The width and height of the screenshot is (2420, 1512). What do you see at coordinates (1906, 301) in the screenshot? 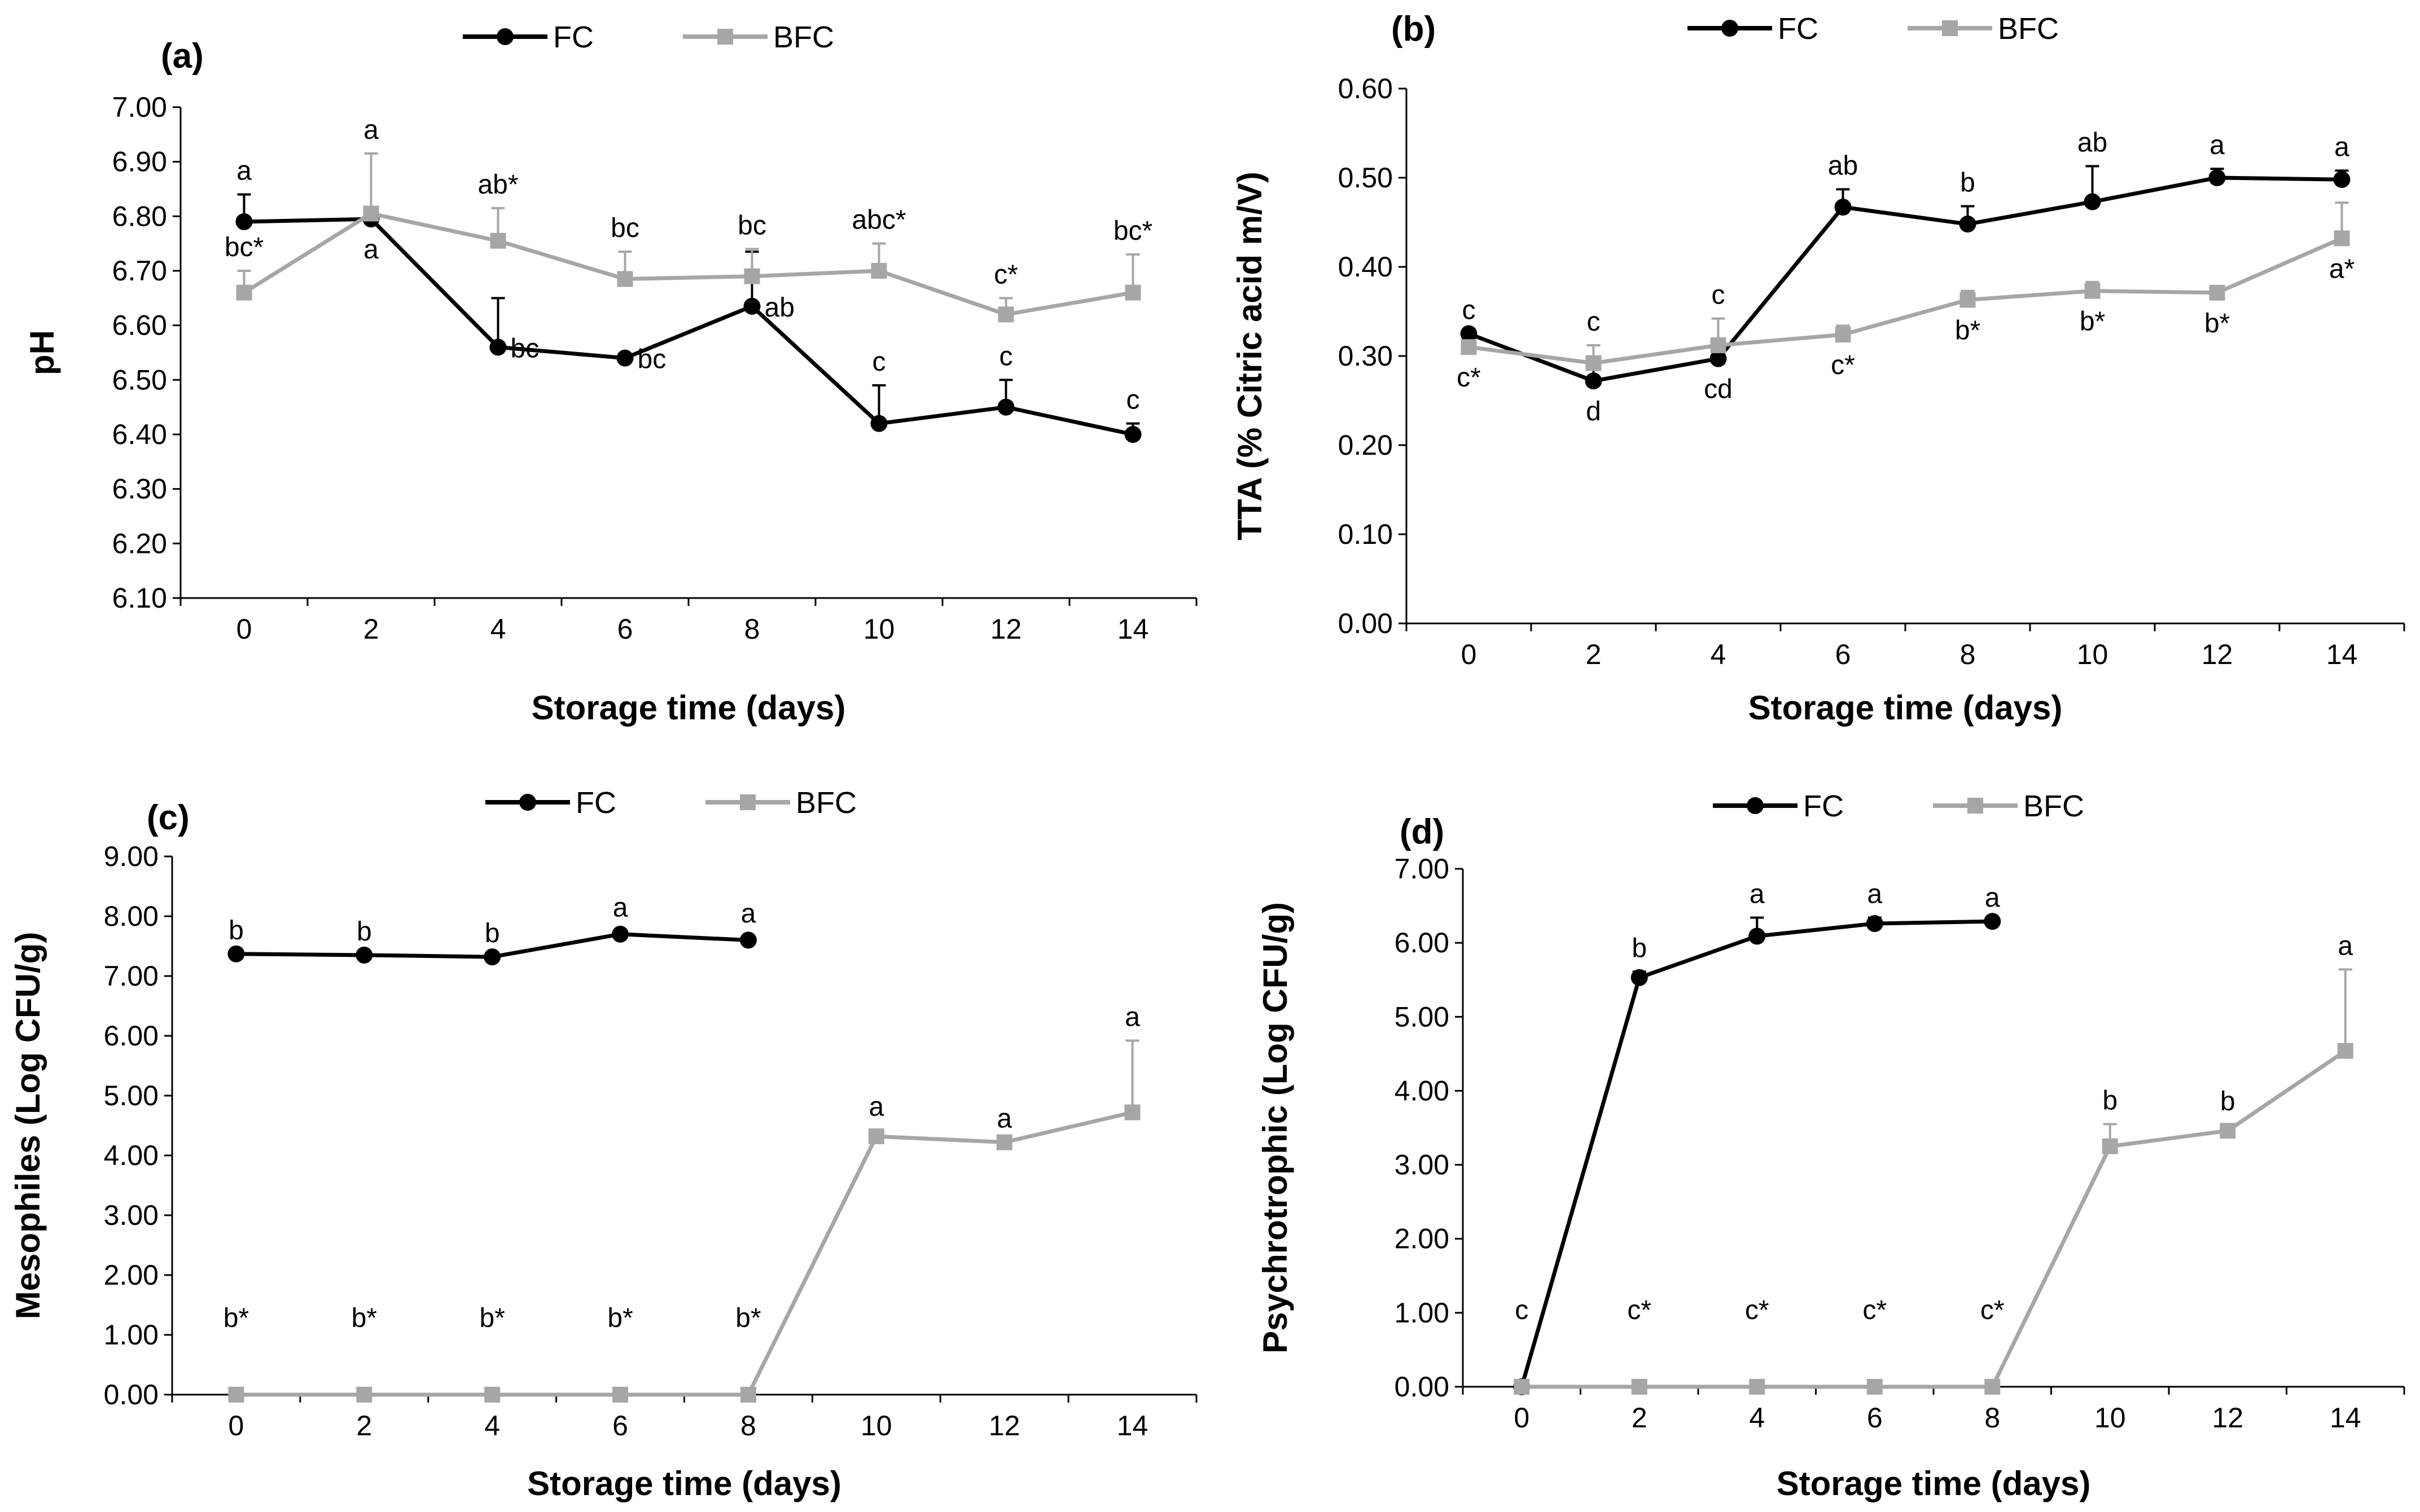
I see `series-line-BFC` at bounding box center [1906, 301].